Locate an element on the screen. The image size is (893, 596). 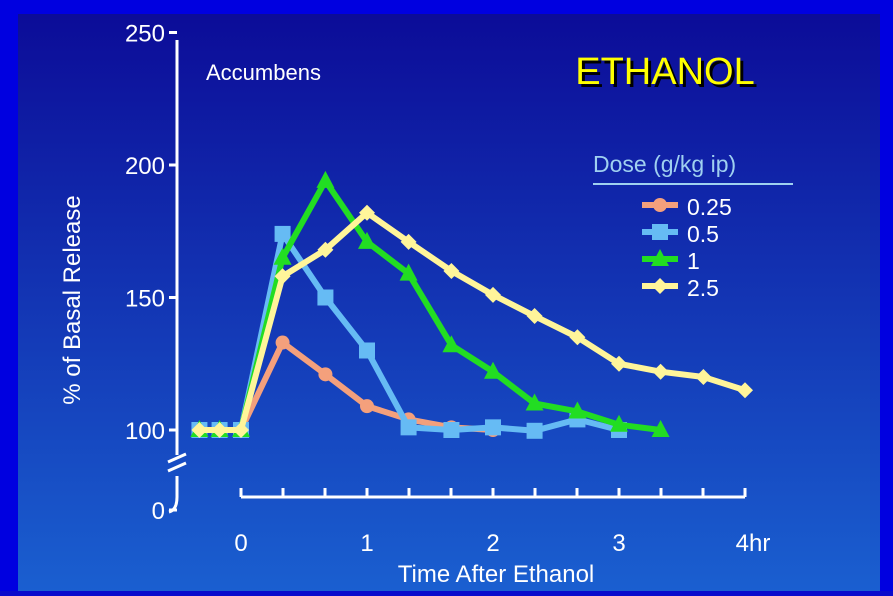
x-tick-label: 4hr is located at coordinates (753, 543).